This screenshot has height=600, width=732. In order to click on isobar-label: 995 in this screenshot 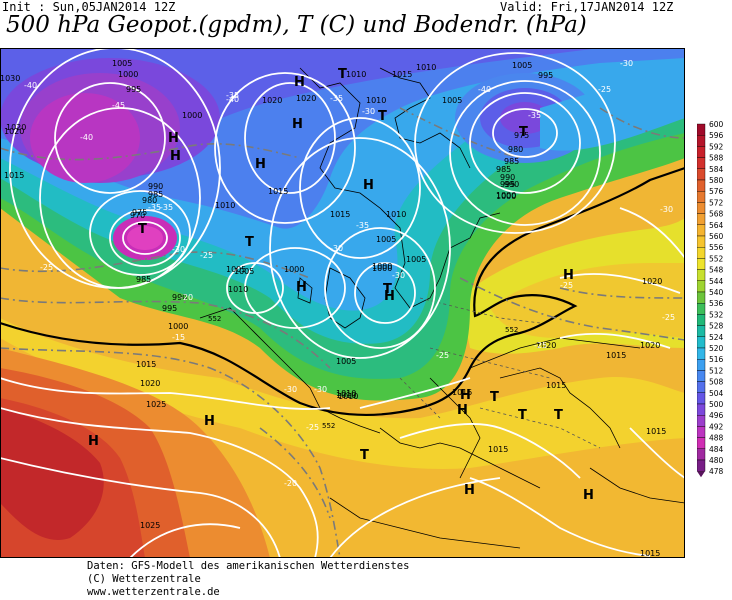, I will do `click(545, 75)`.